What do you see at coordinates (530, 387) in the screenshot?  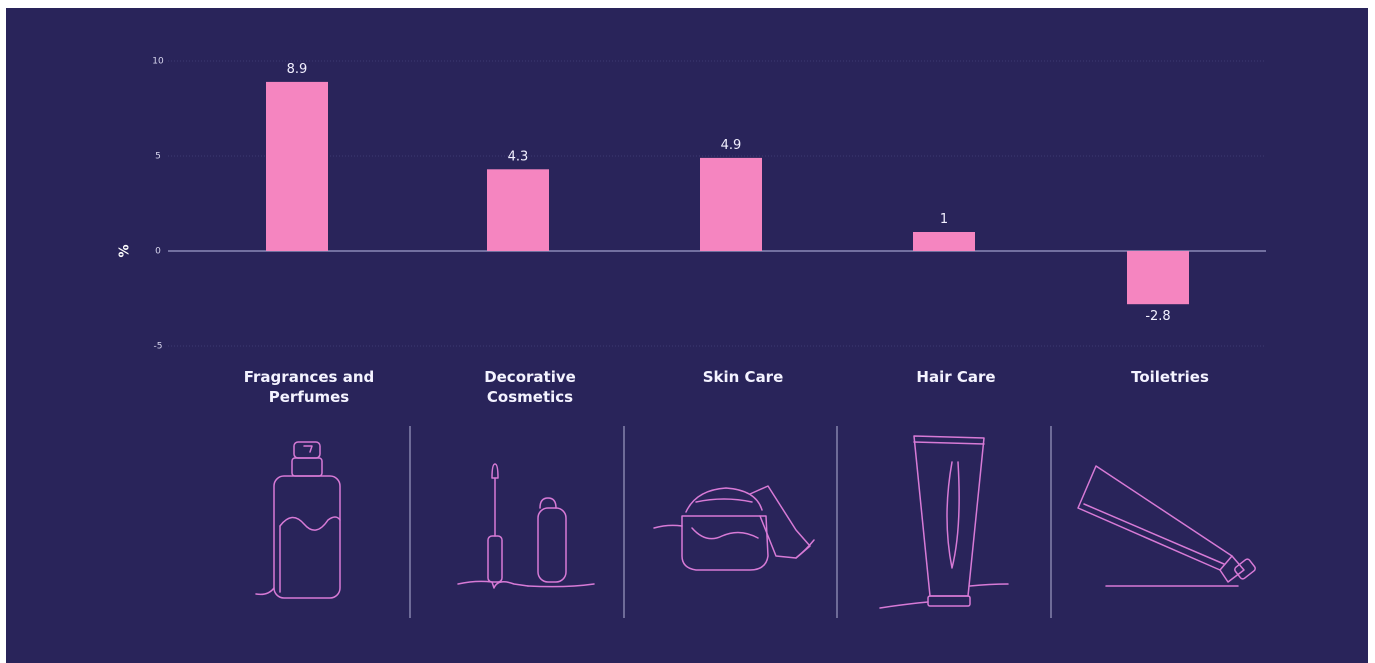 I see `x-tick-label: Decorative Cosmetics` at bounding box center [530, 387].